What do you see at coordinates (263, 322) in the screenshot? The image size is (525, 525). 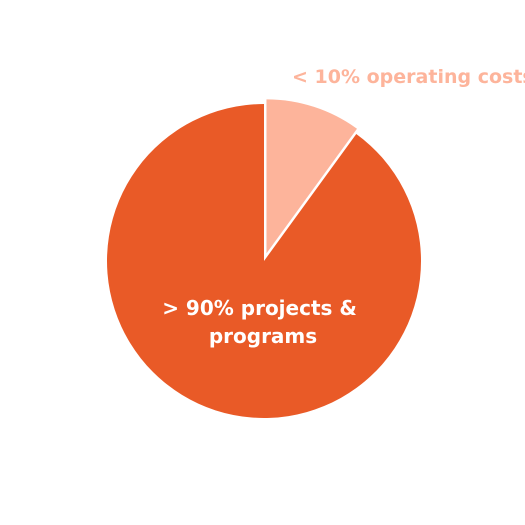 I see `slice-label-projects-programs: > 90% projects & programs` at bounding box center [263, 322].